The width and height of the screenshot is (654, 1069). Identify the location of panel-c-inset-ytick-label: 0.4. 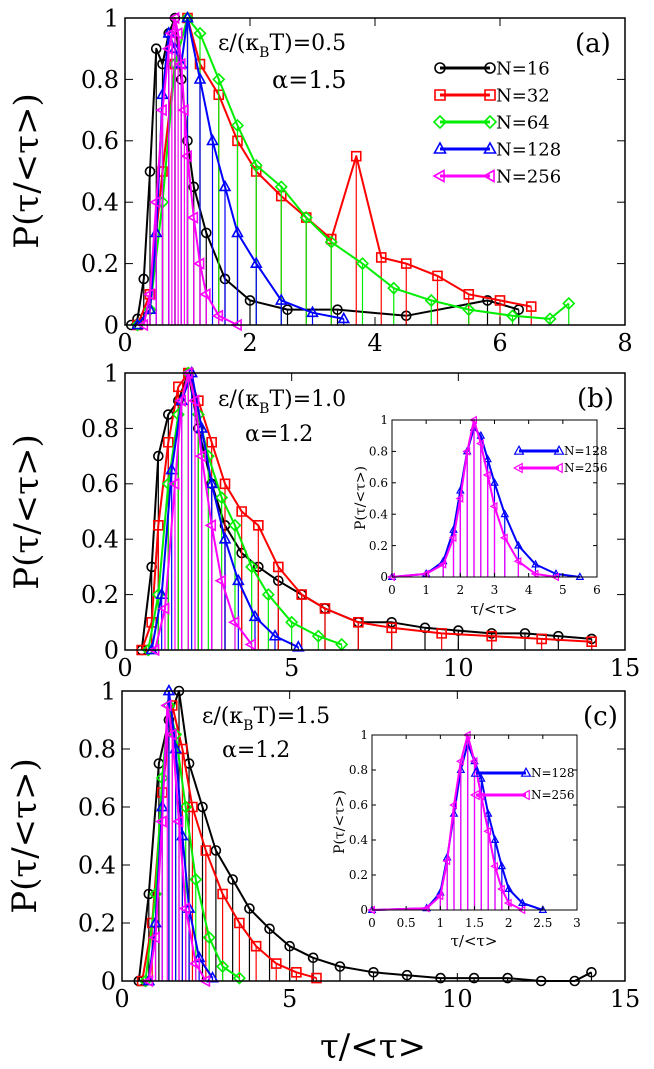
(358, 840).